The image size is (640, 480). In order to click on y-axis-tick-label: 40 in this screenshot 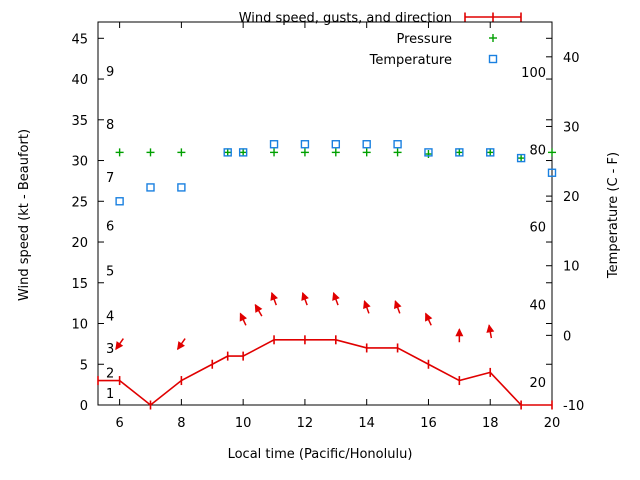, I will do `click(79, 80)`.